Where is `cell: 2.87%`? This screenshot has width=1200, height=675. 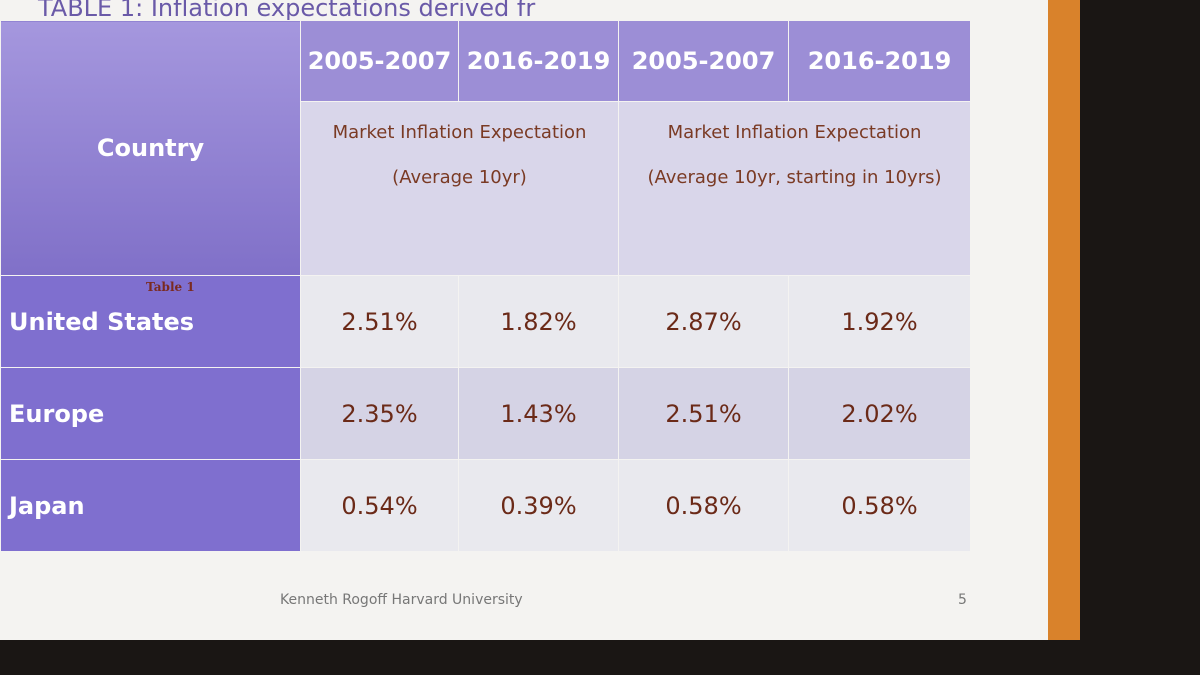
cell: 2.87% is located at coordinates (703, 321).